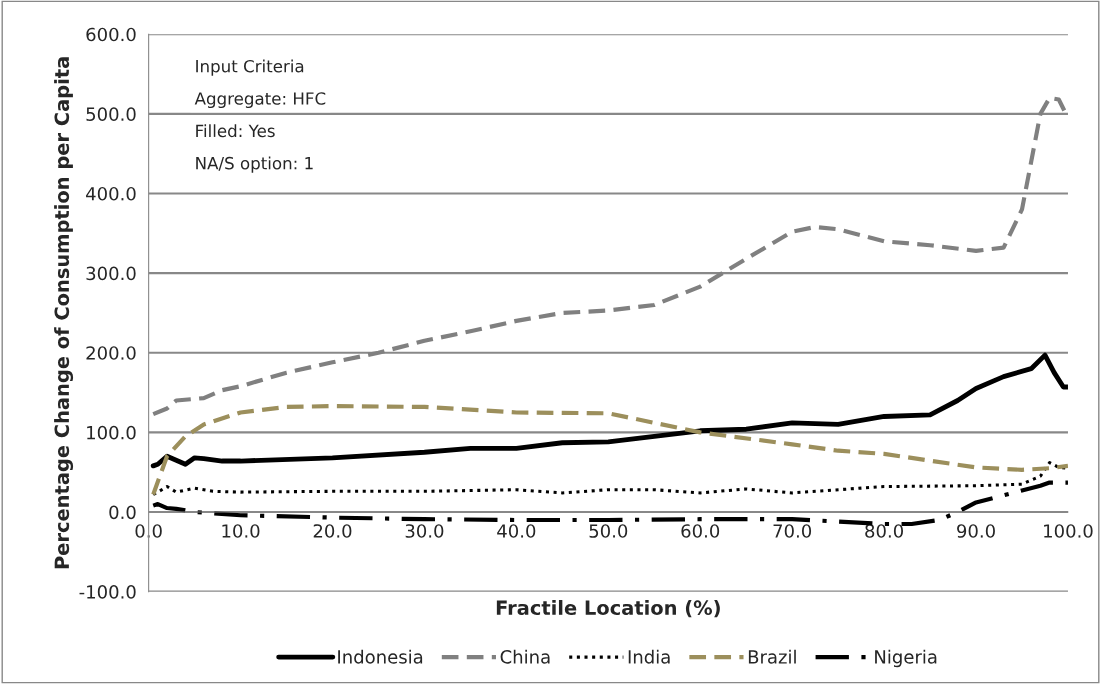 The width and height of the screenshot is (1101, 684). Describe the element at coordinates (254, 164) in the screenshot. I see `annotation: NA/S option: 1` at that location.